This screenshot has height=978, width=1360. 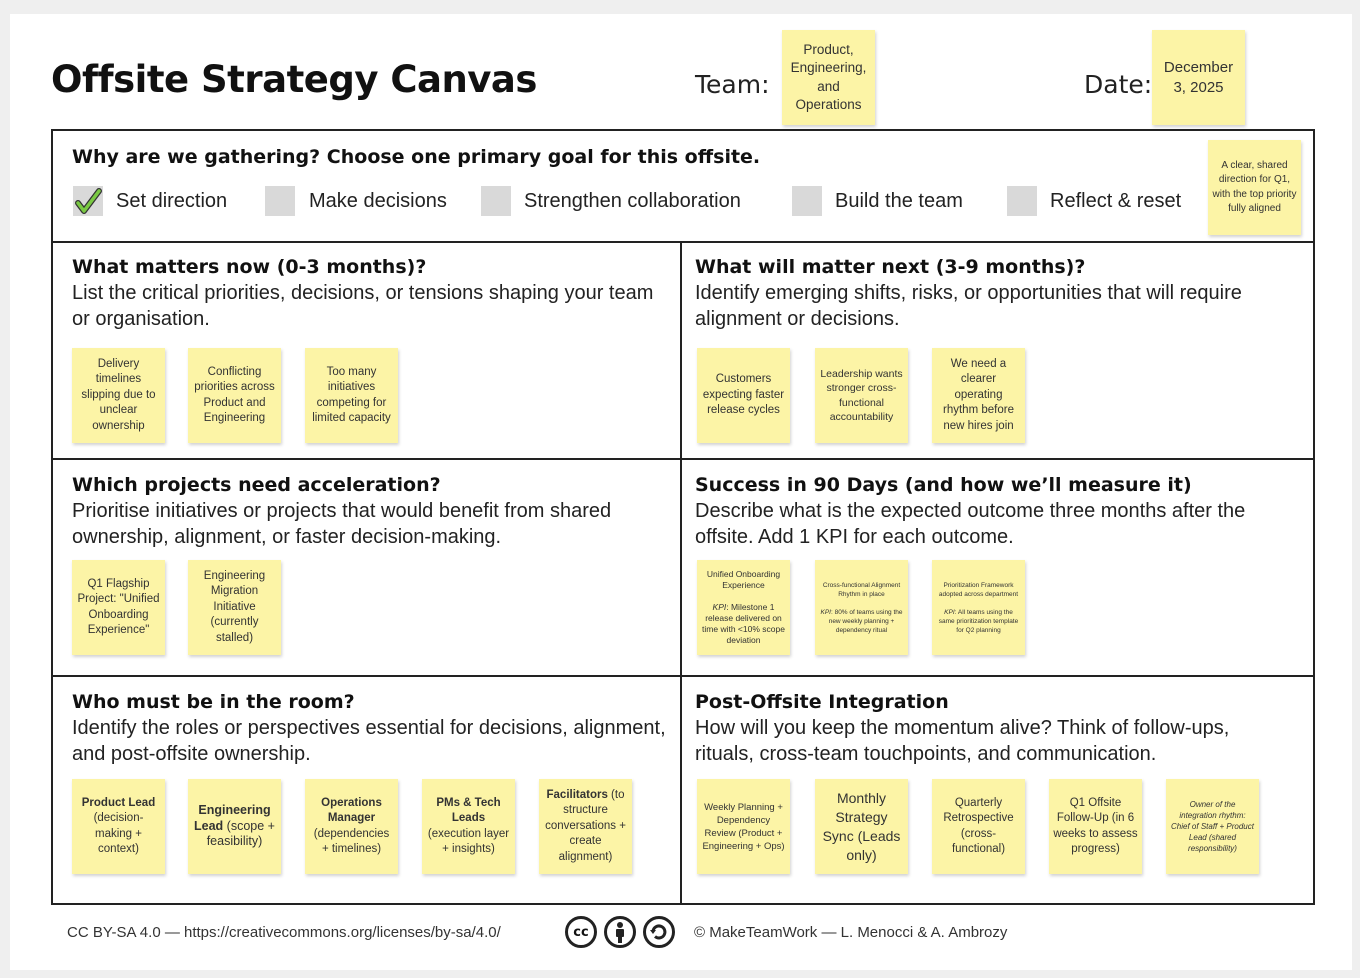 I want to click on page-title: Offsite Strategy Canvas, so click(x=294, y=79).